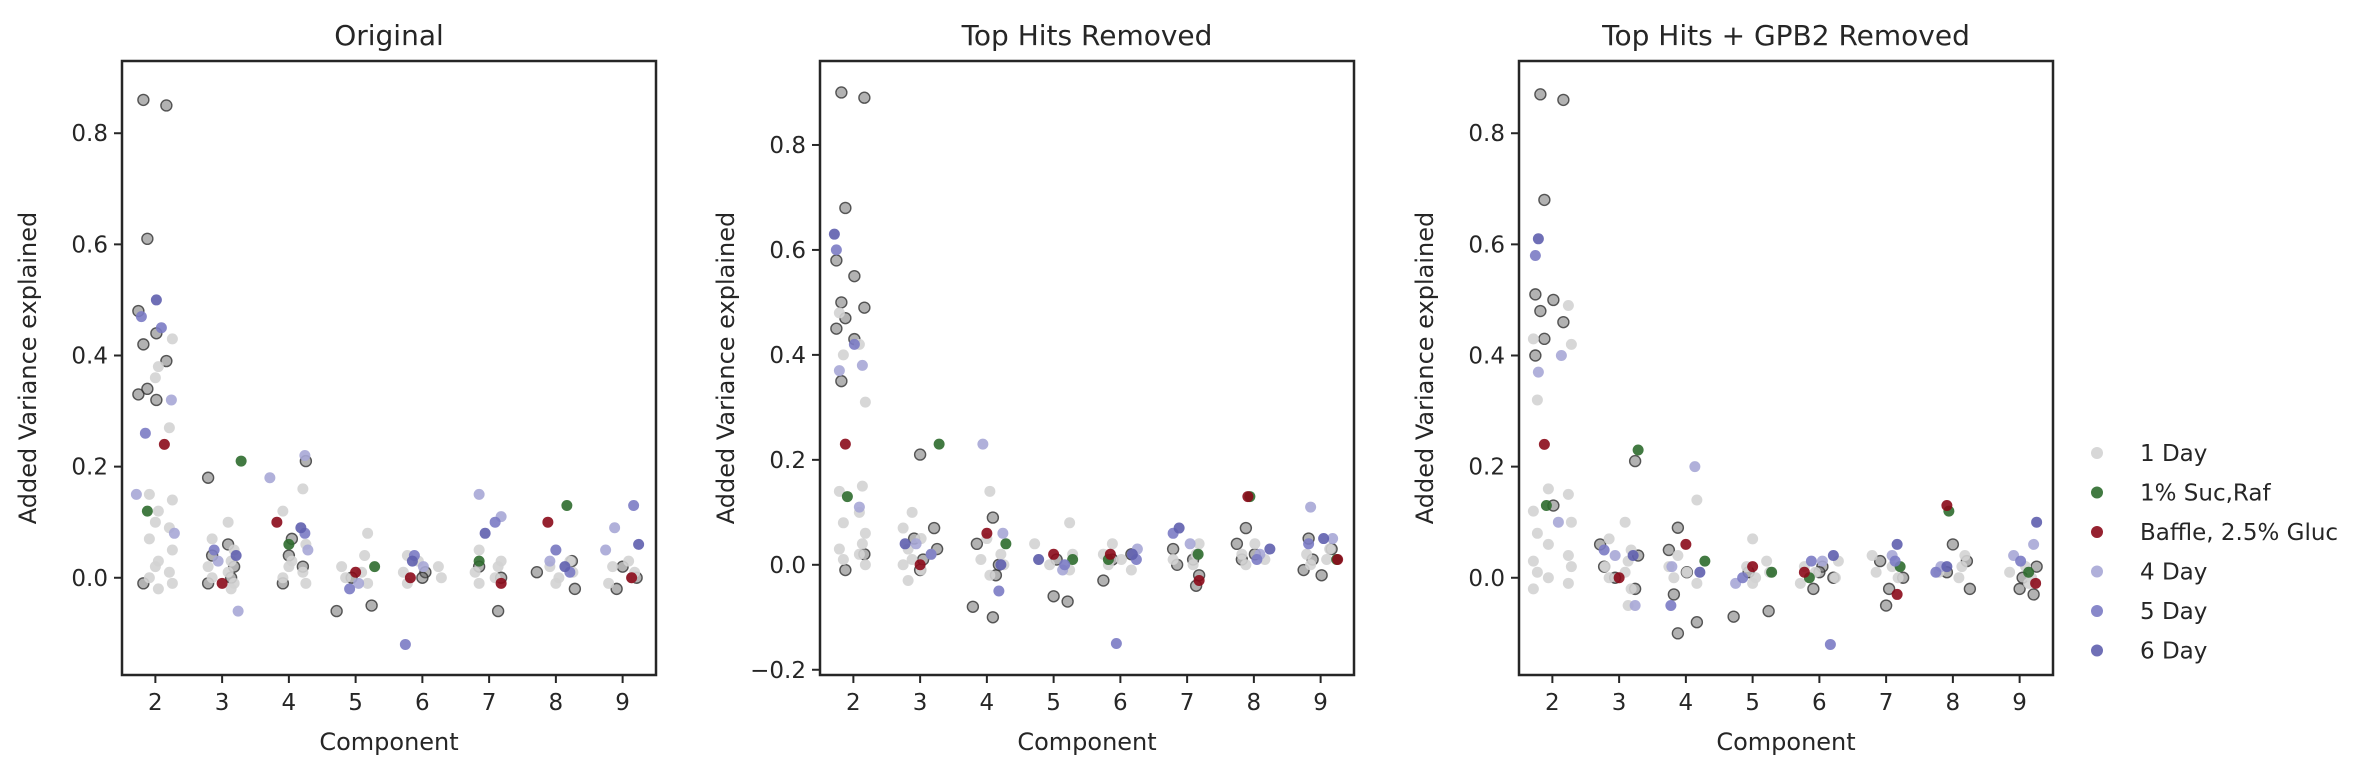  What do you see at coordinates (289, 703) in the screenshot?
I see `x-tick-label: 4` at bounding box center [289, 703].